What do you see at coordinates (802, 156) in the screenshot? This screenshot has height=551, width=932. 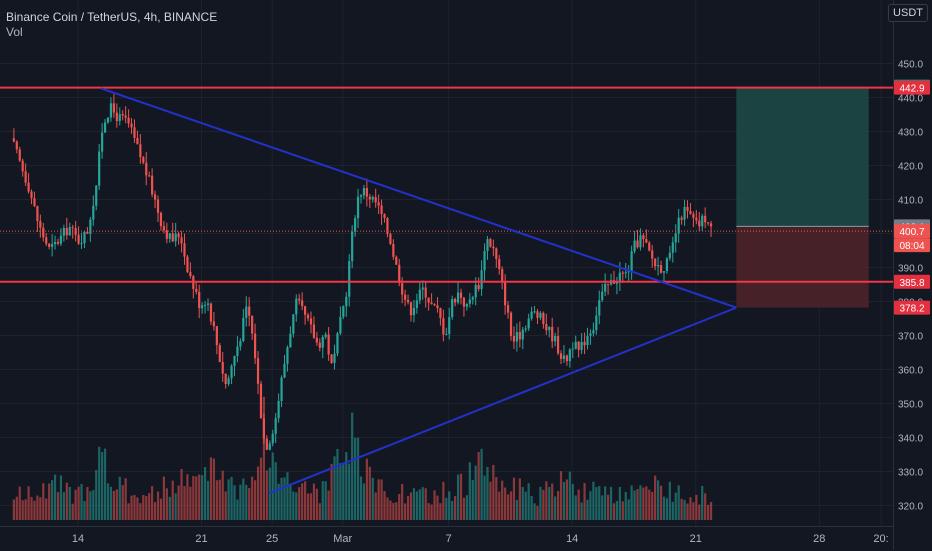 I see `target-zone` at bounding box center [802, 156].